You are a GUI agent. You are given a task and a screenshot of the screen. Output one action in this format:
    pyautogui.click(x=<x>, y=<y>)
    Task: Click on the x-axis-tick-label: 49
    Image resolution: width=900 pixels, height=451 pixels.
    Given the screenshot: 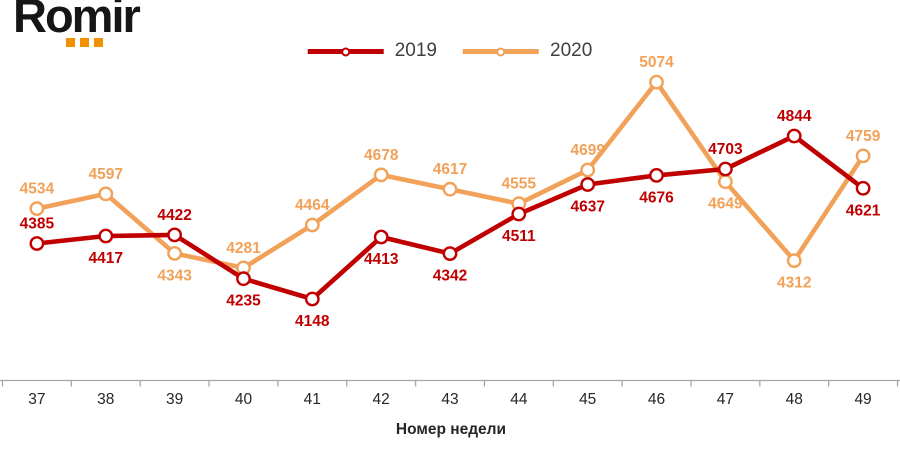 What is the action you would take?
    pyautogui.click(x=862, y=399)
    